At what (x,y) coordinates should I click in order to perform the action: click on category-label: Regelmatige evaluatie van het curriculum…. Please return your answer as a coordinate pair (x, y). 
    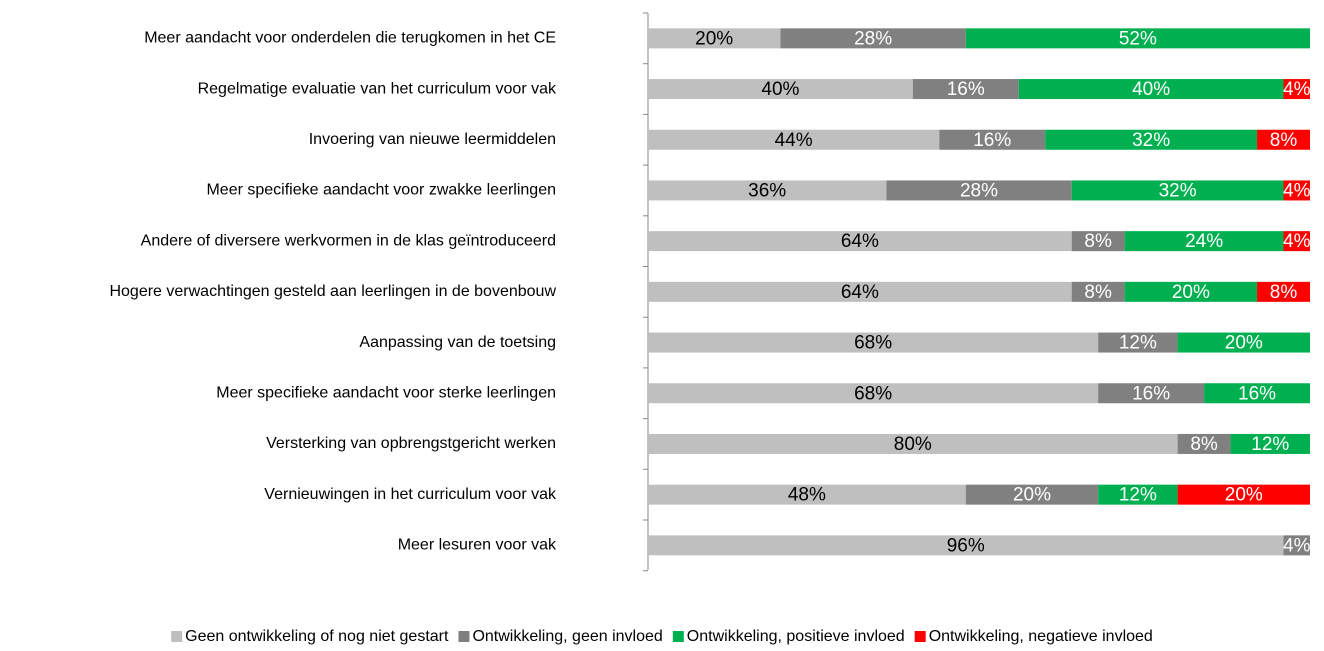
    Looking at the image, I should click on (377, 88).